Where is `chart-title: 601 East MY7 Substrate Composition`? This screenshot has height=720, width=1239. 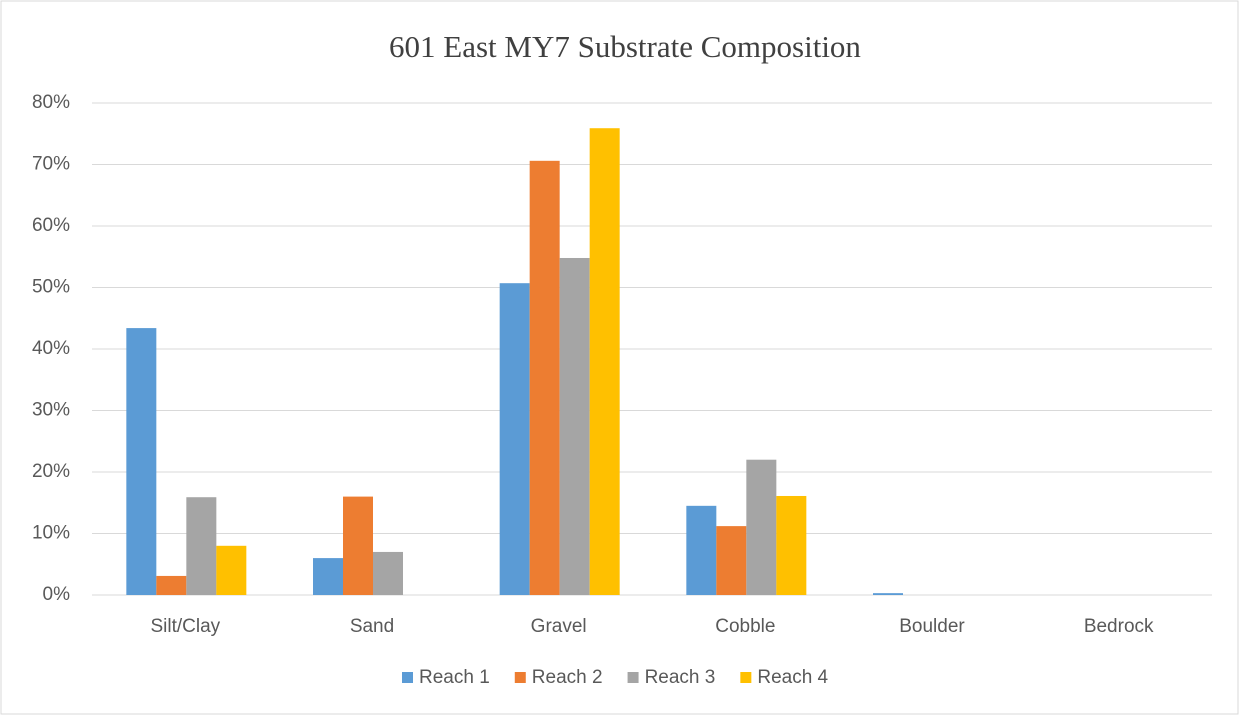
chart-title: 601 East MY7 Substrate Composition is located at coordinates (625, 46).